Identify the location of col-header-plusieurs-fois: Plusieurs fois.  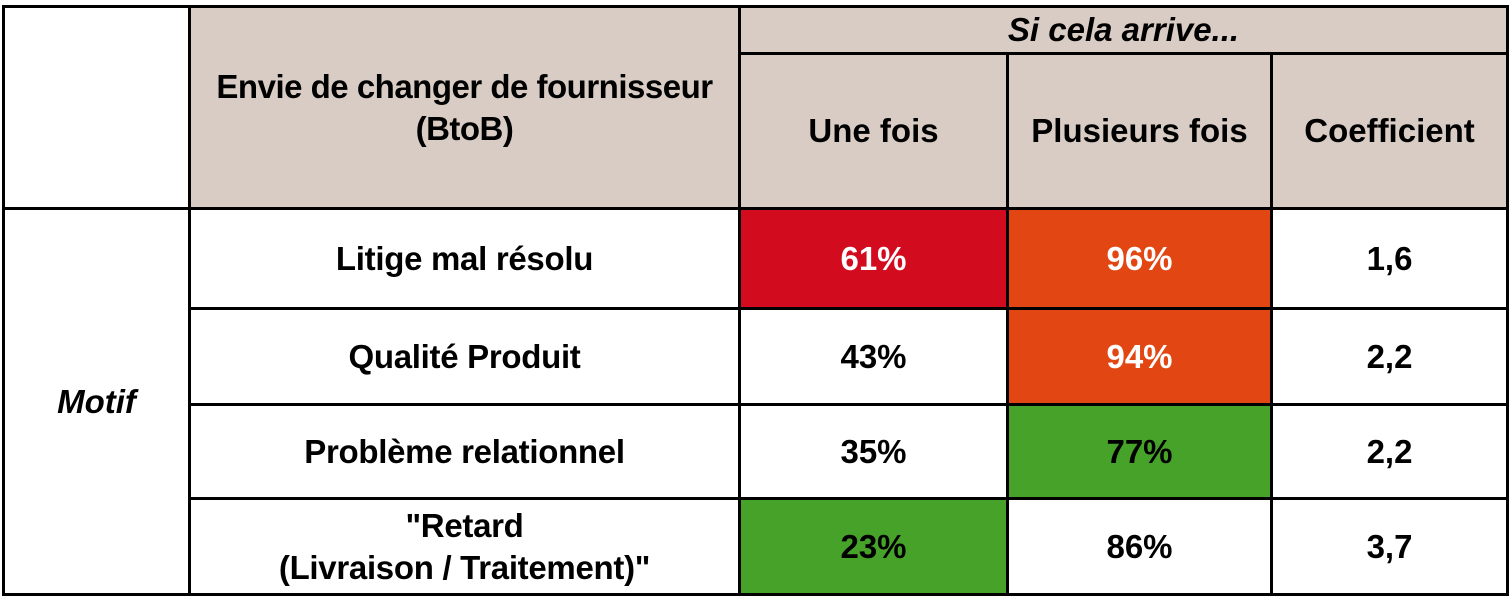
(1139, 131).